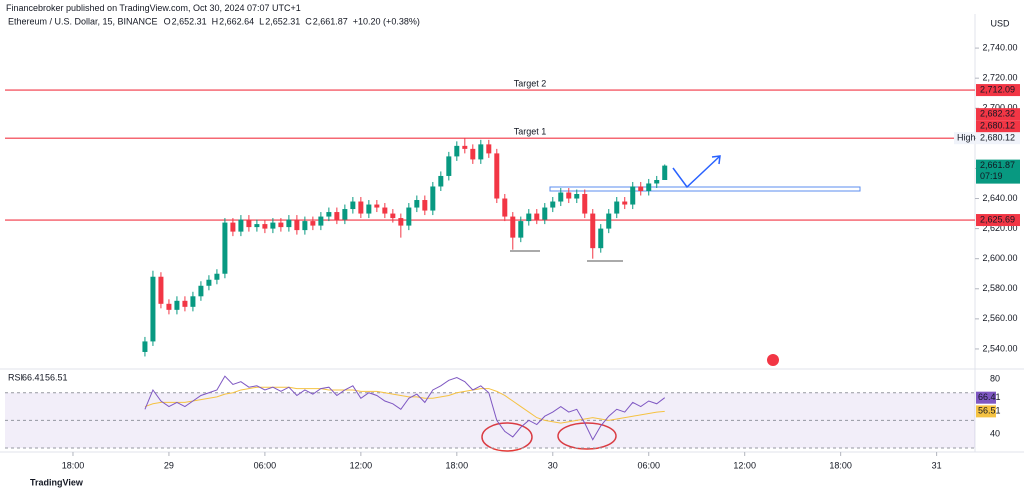 The width and height of the screenshot is (1024, 493). Describe the element at coordinates (995, 434) in the screenshot. I see `rsi-tick-label: 40` at that location.